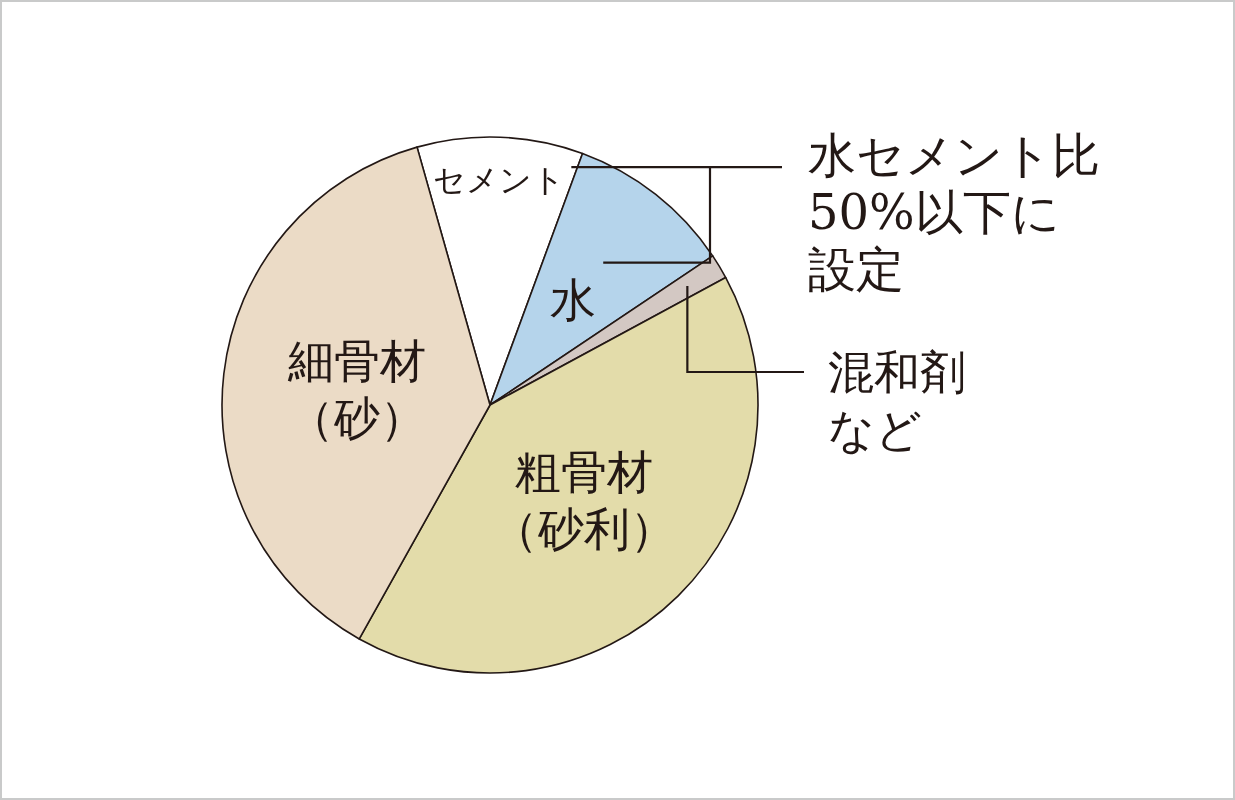  Describe the element at coordinates (584, 500) in the screenshot. I see `slice-label: 粗骨材（砂利）` at that location.